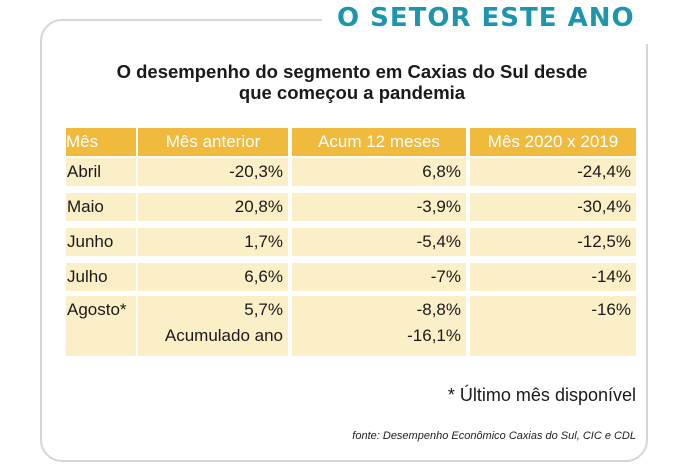 The height and width of the screenshot is (466, 700). I want to click on cell-yoy: -24,4%, so click(553, 172).